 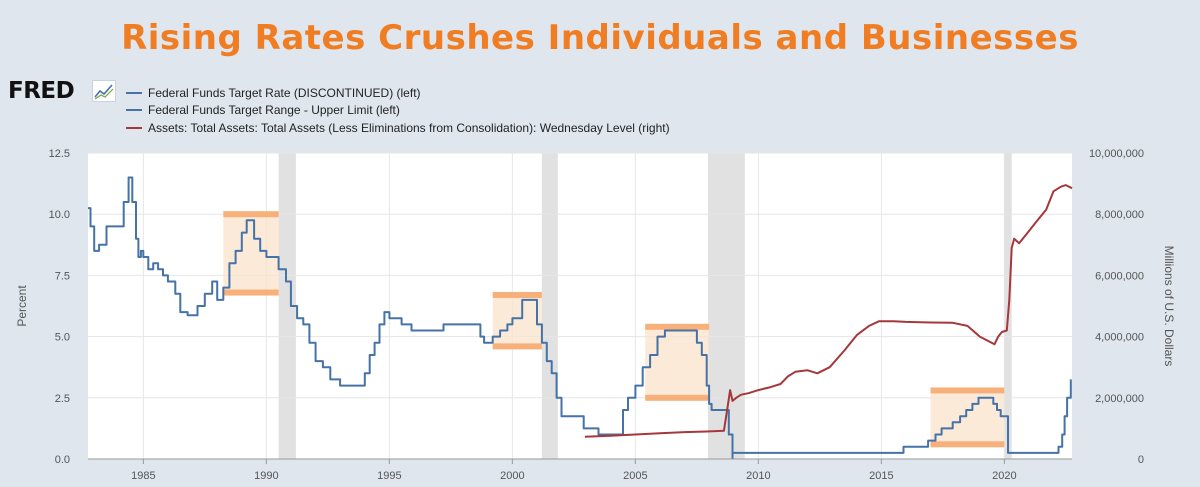 What do you see at coordinates (22, 306) in the screenshot?
I see `y-axis-label-left: Percent` at bounding box center [22, 306].